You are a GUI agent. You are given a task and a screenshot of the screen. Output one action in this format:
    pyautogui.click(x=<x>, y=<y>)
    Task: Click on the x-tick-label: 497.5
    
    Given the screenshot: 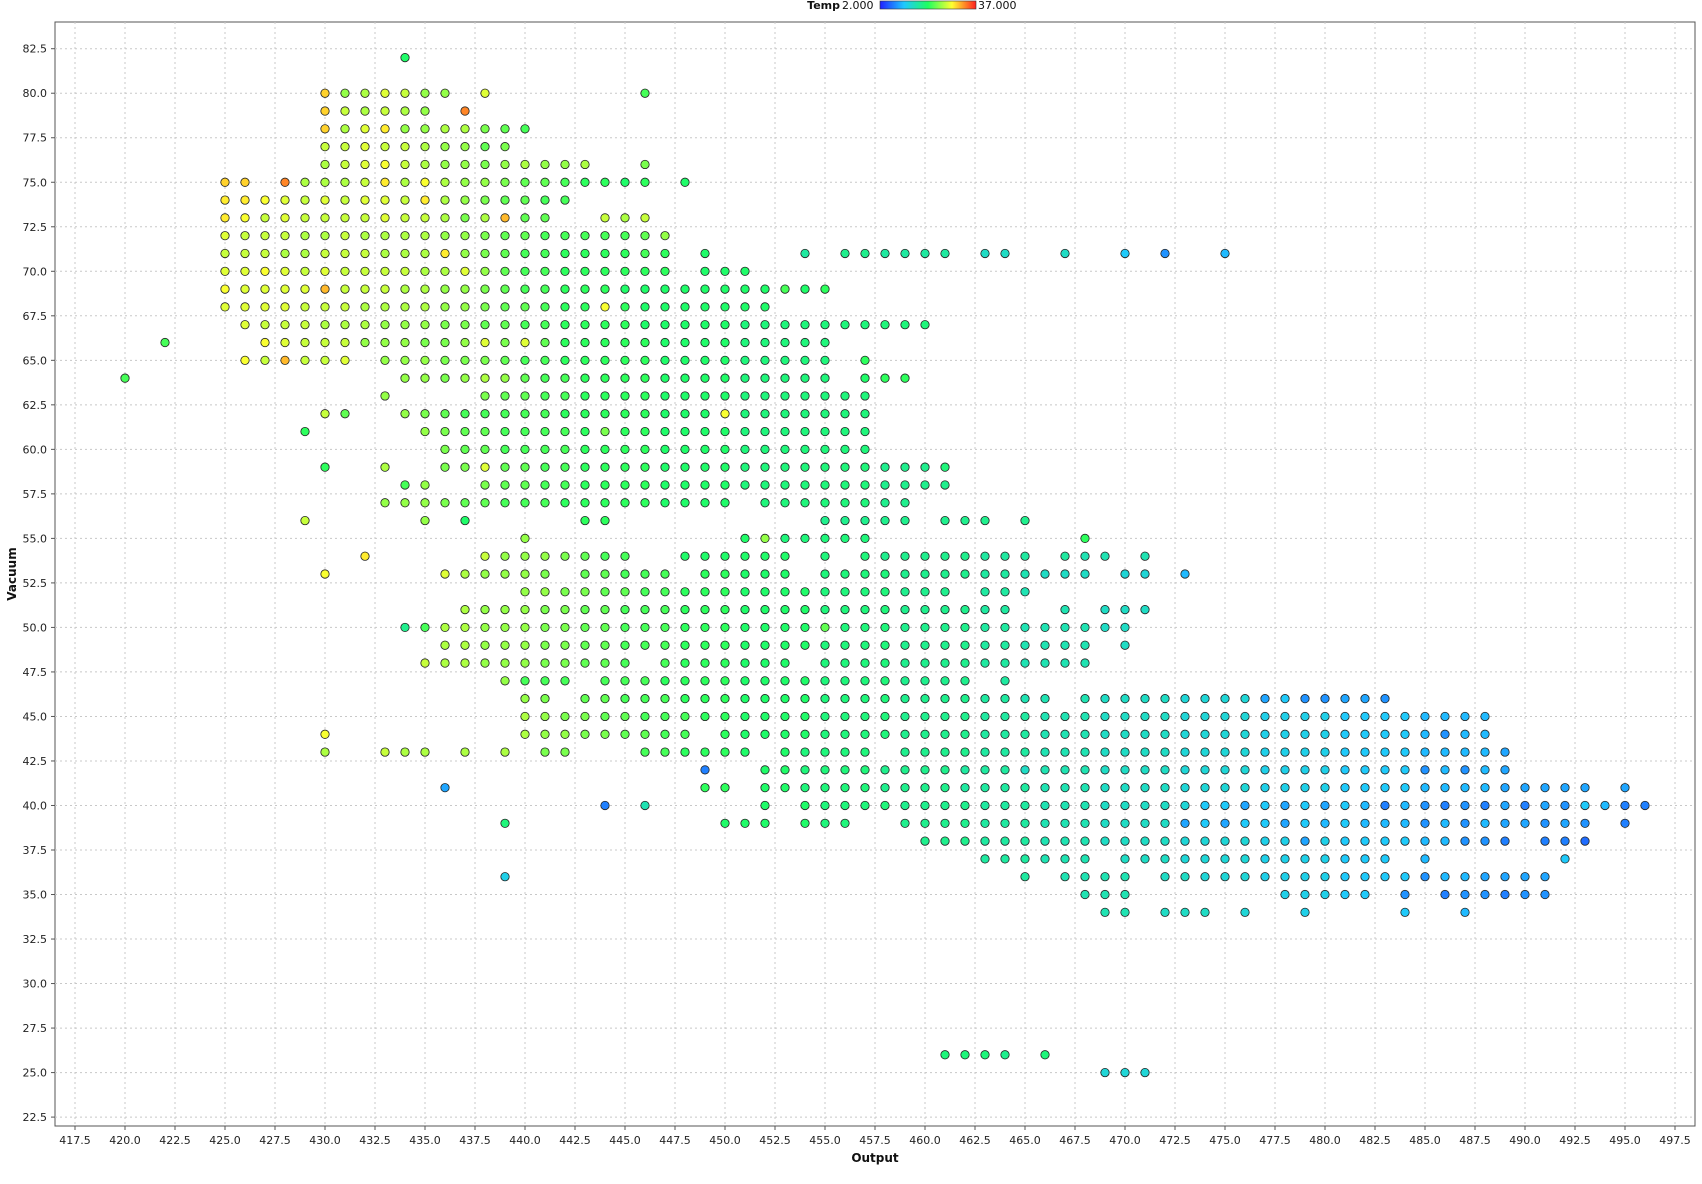 What is the action you would take?
    pyautogui.click(x=1675, y=1140)
    